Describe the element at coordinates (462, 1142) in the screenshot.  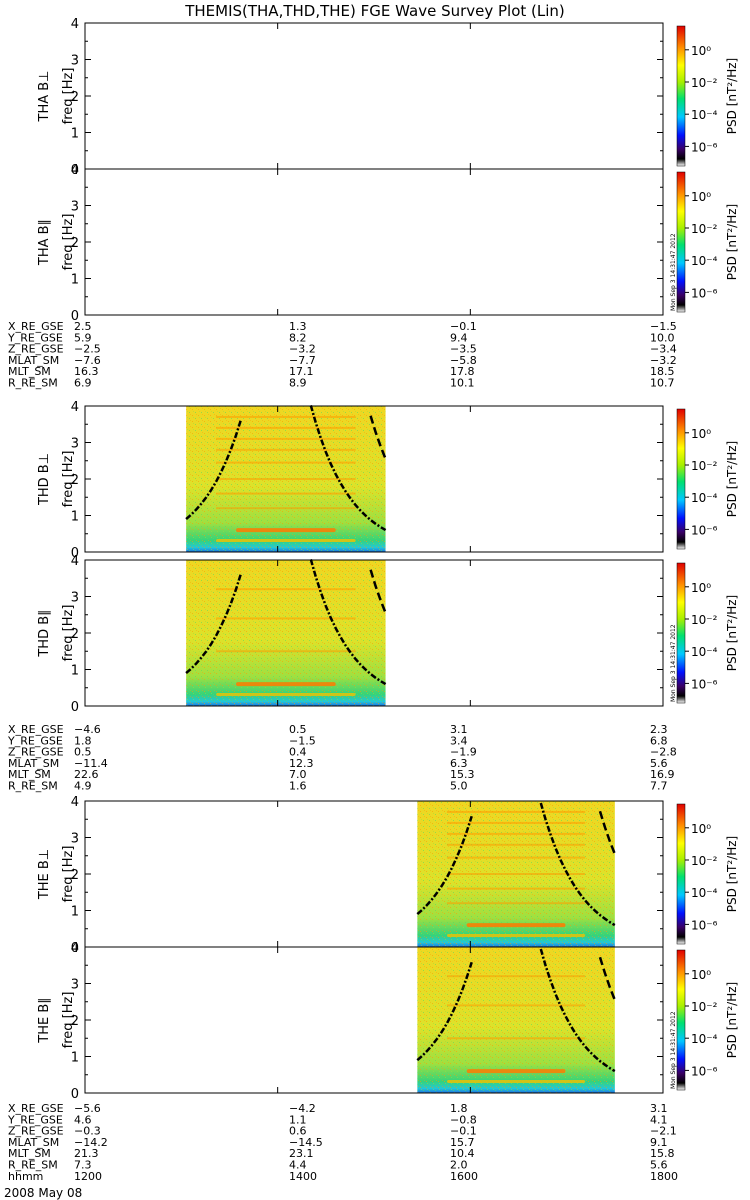
I see `ephemeris-value: 15.7` at that location.